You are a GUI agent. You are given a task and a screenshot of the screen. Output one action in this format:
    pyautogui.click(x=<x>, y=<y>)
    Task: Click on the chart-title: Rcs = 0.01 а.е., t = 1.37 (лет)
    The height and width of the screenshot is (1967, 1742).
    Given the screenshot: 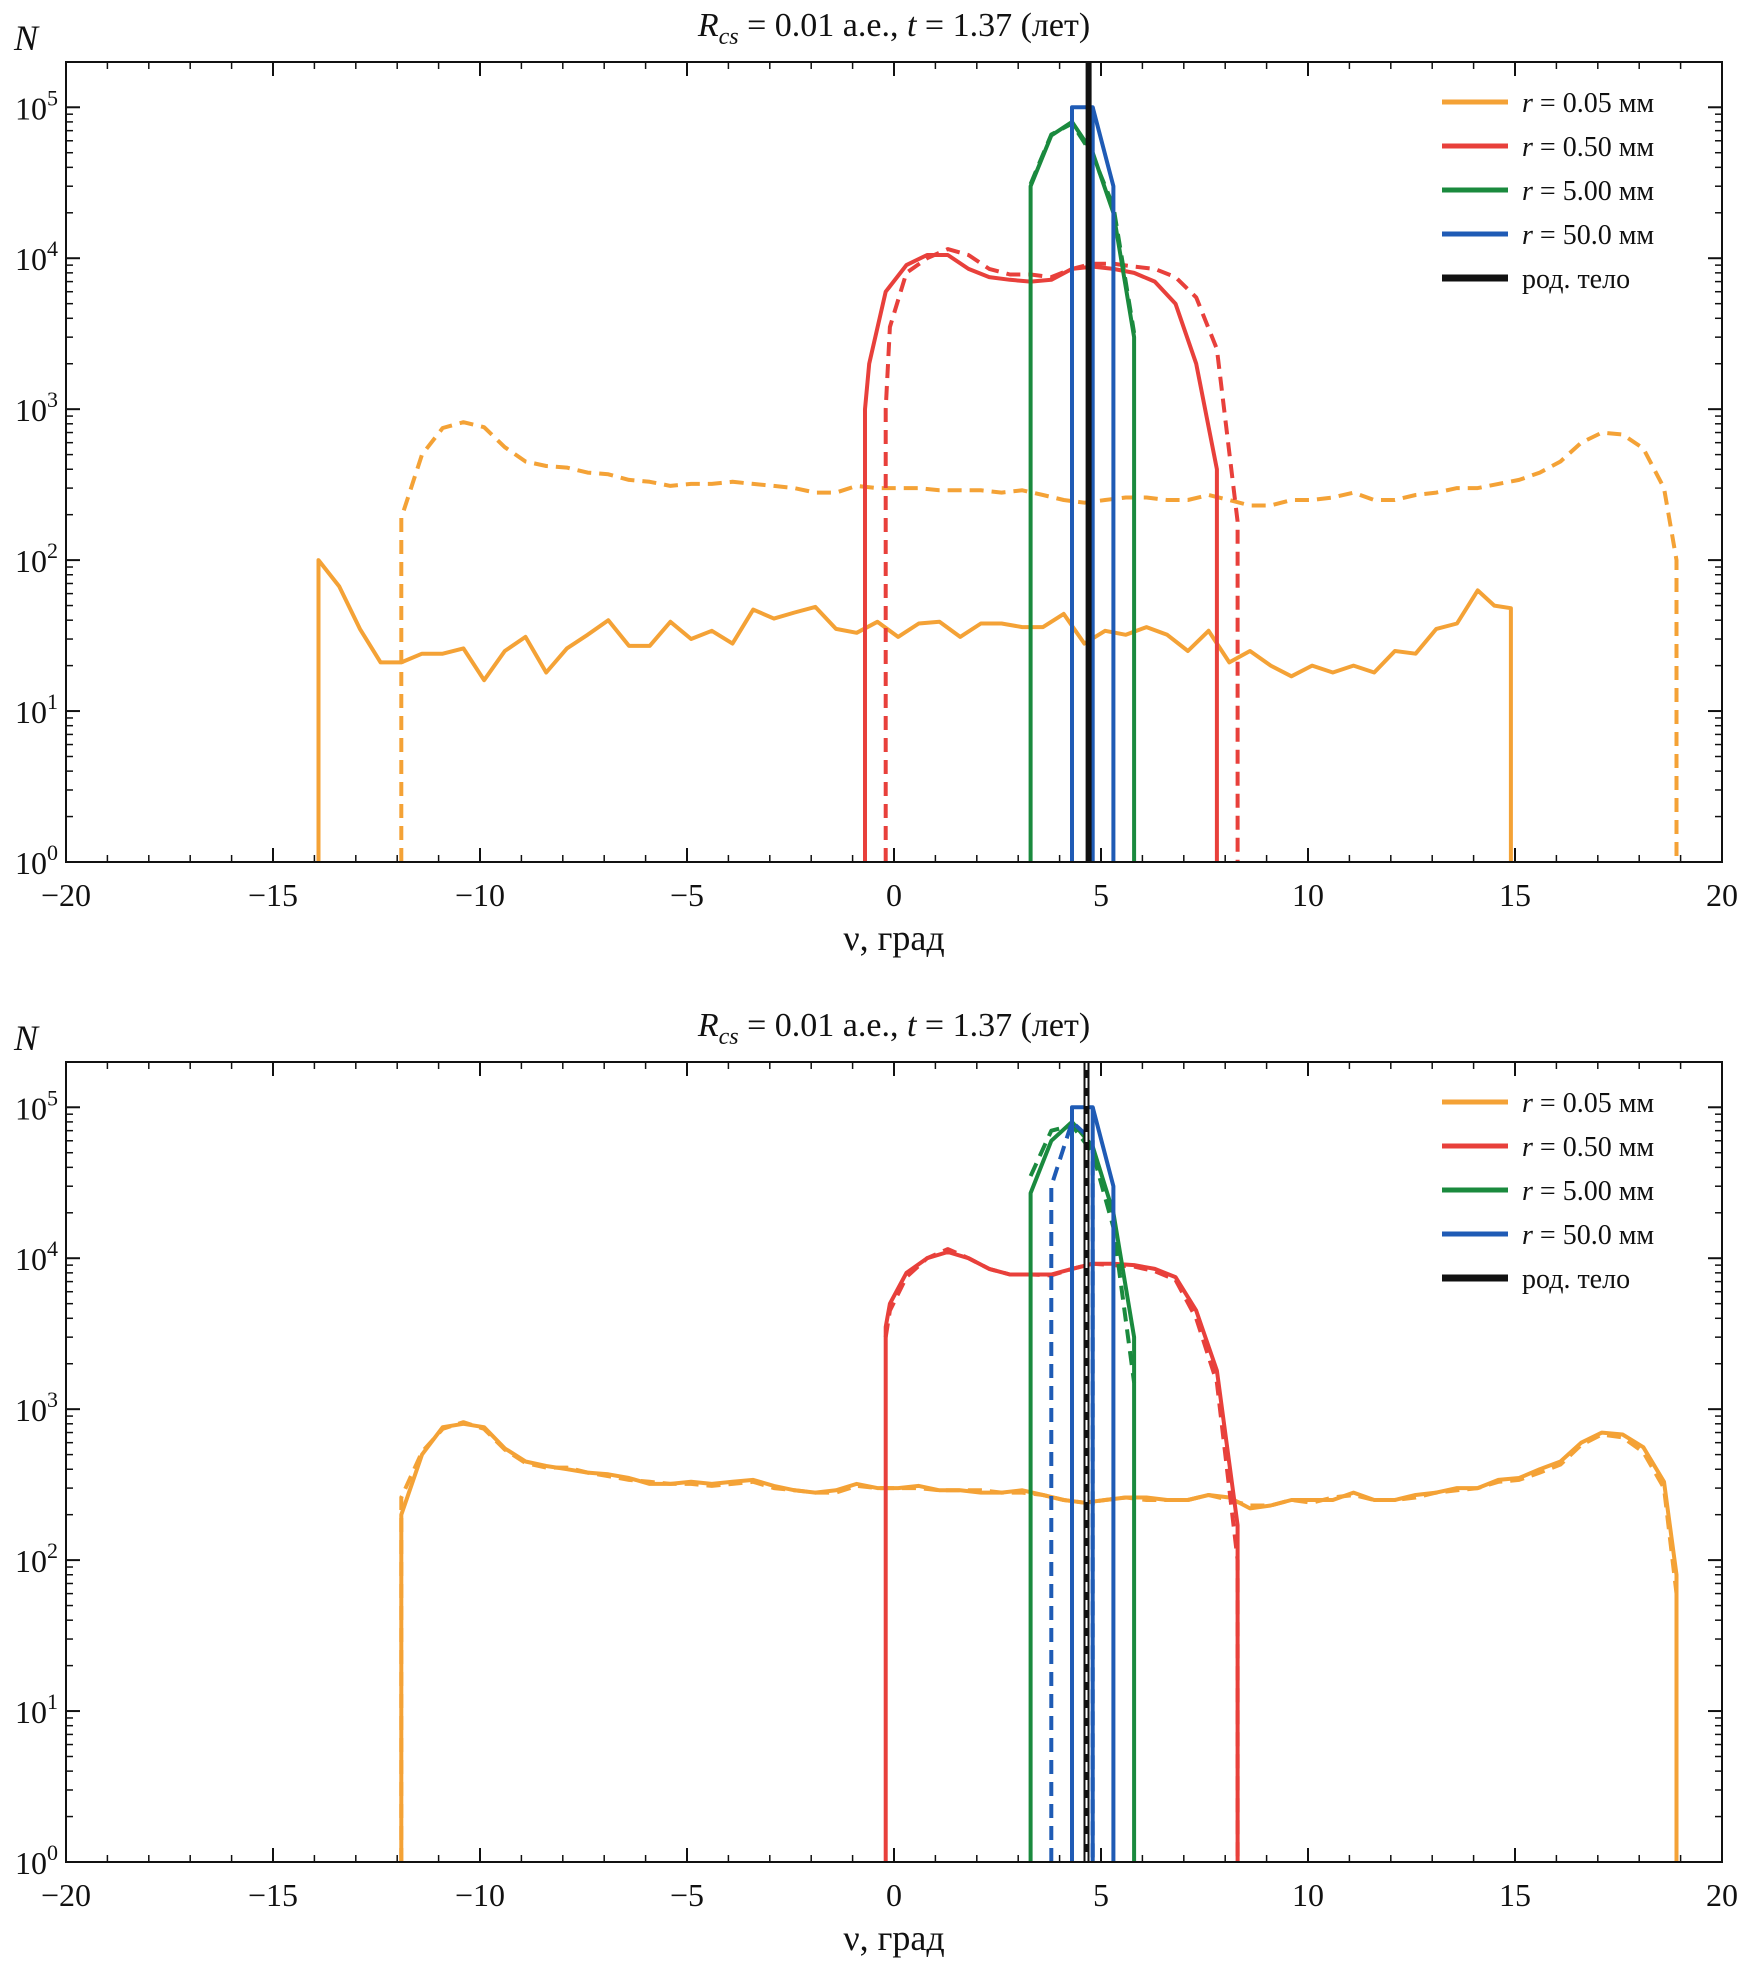 What is the action you would take?
    pyautogui.click(x=893, y=28)
    